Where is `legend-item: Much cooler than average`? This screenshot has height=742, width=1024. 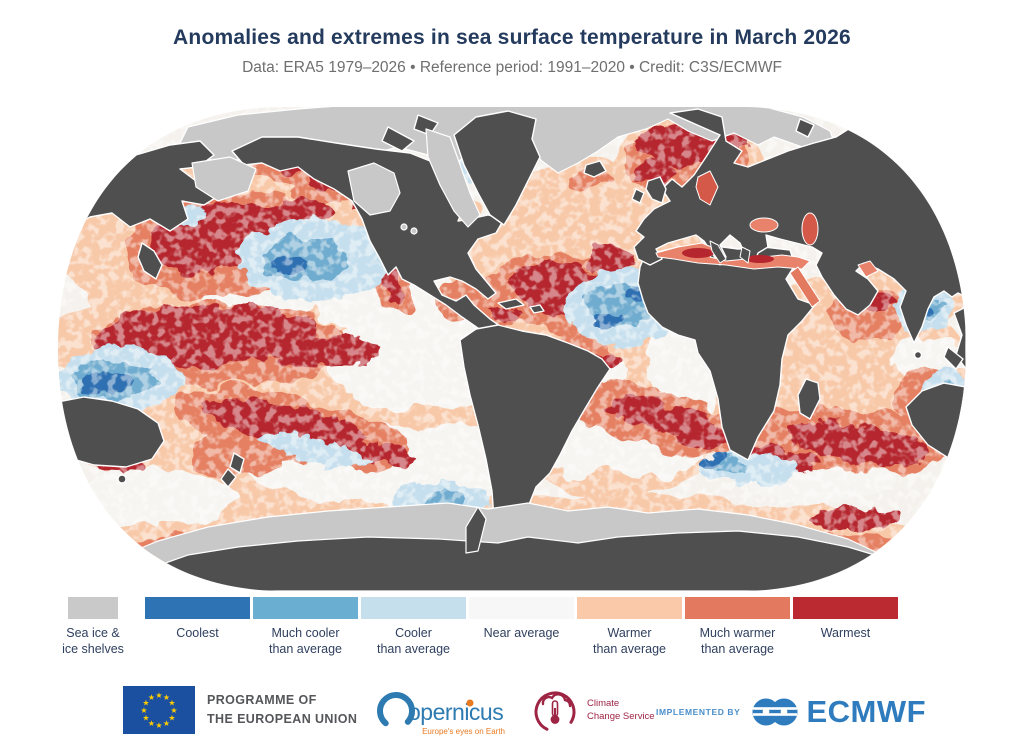 legend-item: Much cooler than average is located at coordinates (305, 626).